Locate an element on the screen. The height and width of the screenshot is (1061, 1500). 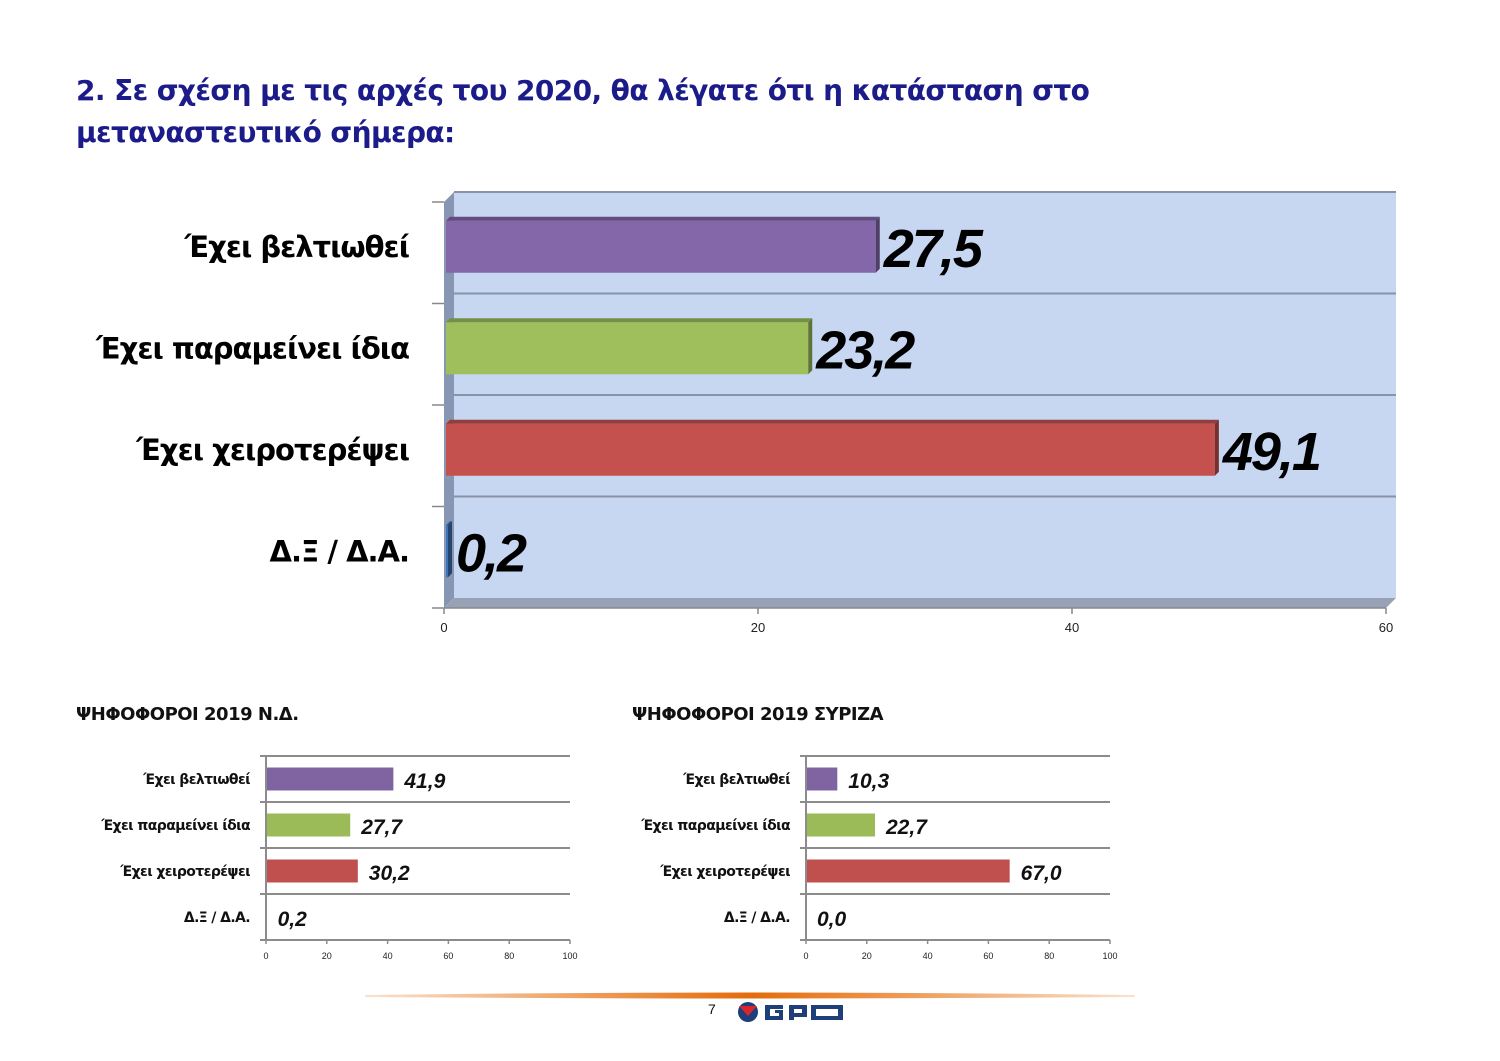
data-label: 22,7 is located at coordinates (906, 827).